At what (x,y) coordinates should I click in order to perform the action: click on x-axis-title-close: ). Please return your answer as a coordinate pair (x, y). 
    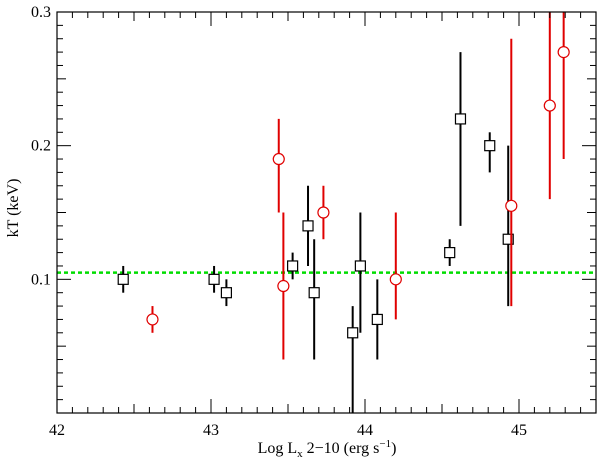
    Looking at the image, I should click on (393, 448).